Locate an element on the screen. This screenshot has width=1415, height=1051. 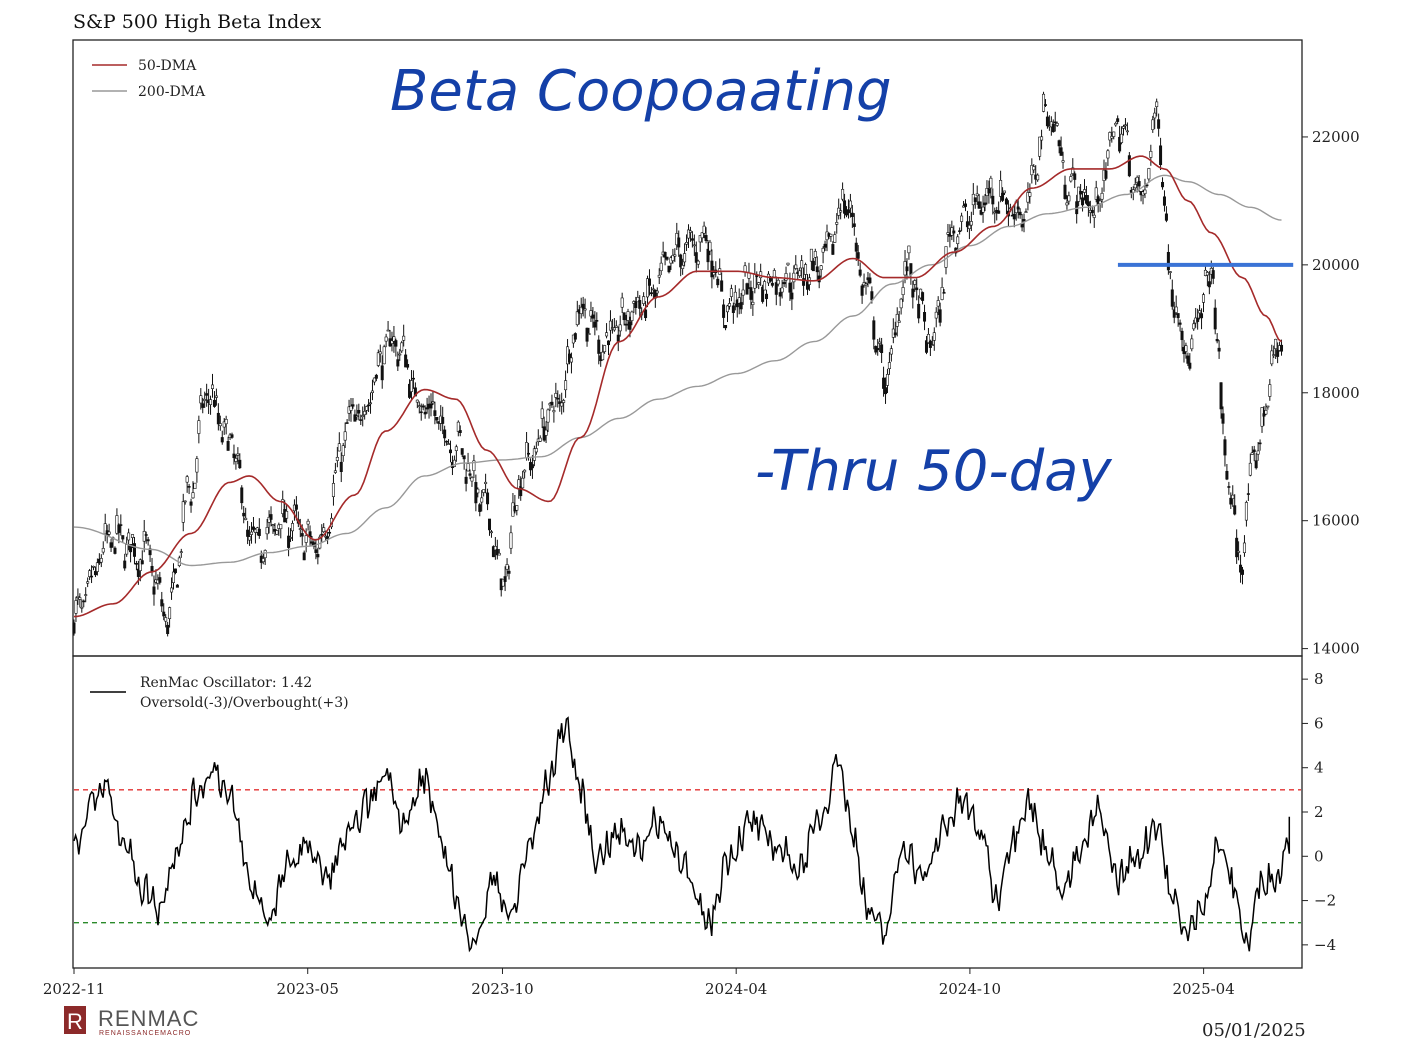
osc-y-tick-label: 2 is located at coordinates (1319, 812).